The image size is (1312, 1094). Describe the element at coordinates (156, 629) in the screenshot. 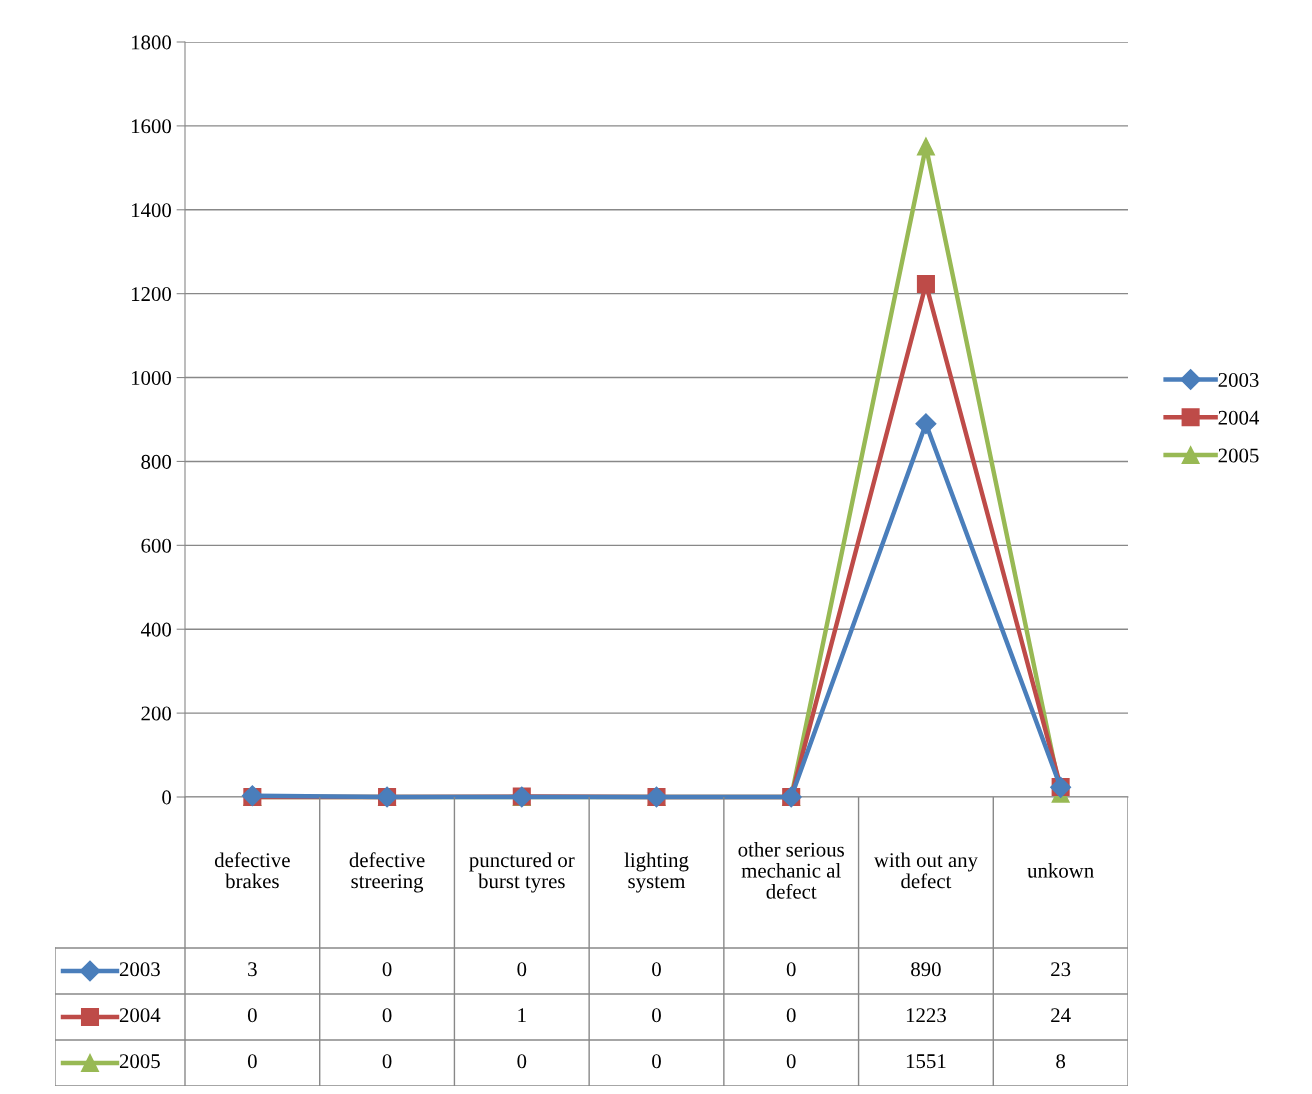

I see `y-tick-label: 400` at that location.